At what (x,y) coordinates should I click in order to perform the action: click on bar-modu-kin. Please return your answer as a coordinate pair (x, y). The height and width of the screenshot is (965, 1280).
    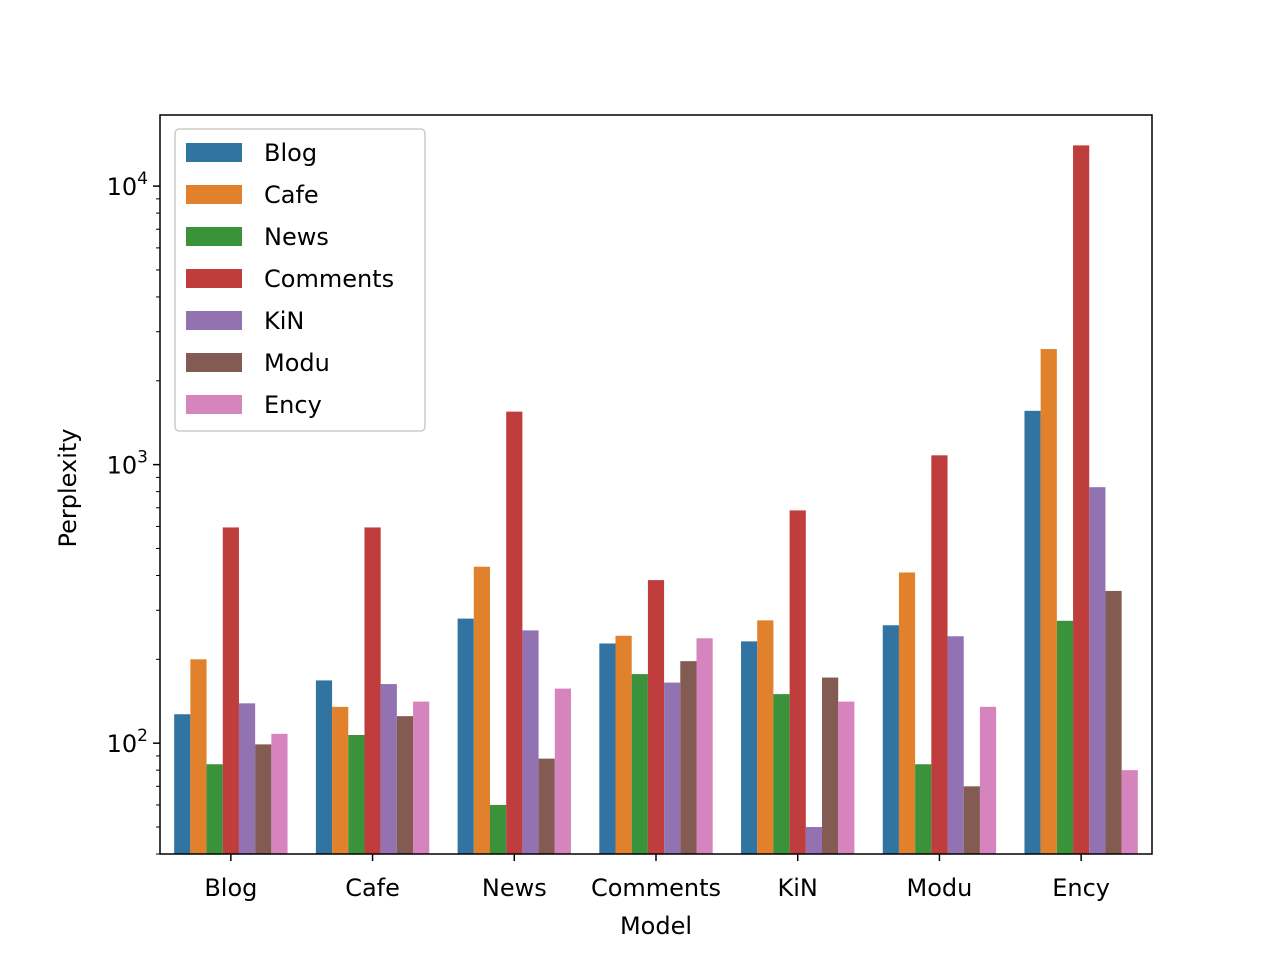
    Looking at the image, I should click on (830, 765).